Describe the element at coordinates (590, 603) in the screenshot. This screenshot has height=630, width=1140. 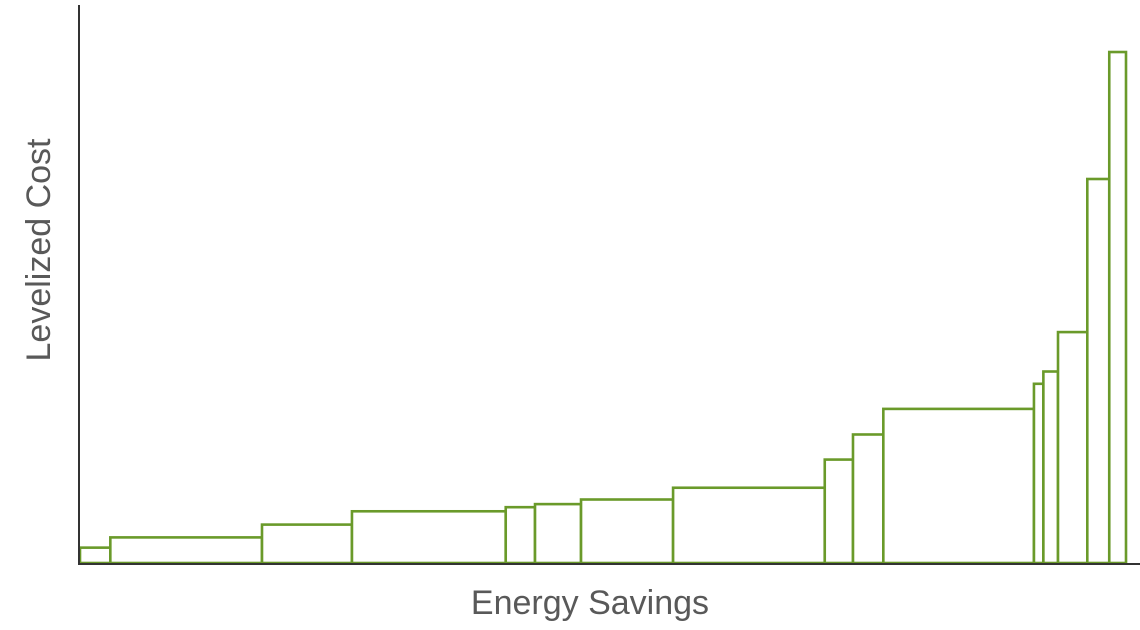
I see `x-axis-label: Energy Savings` at that location.